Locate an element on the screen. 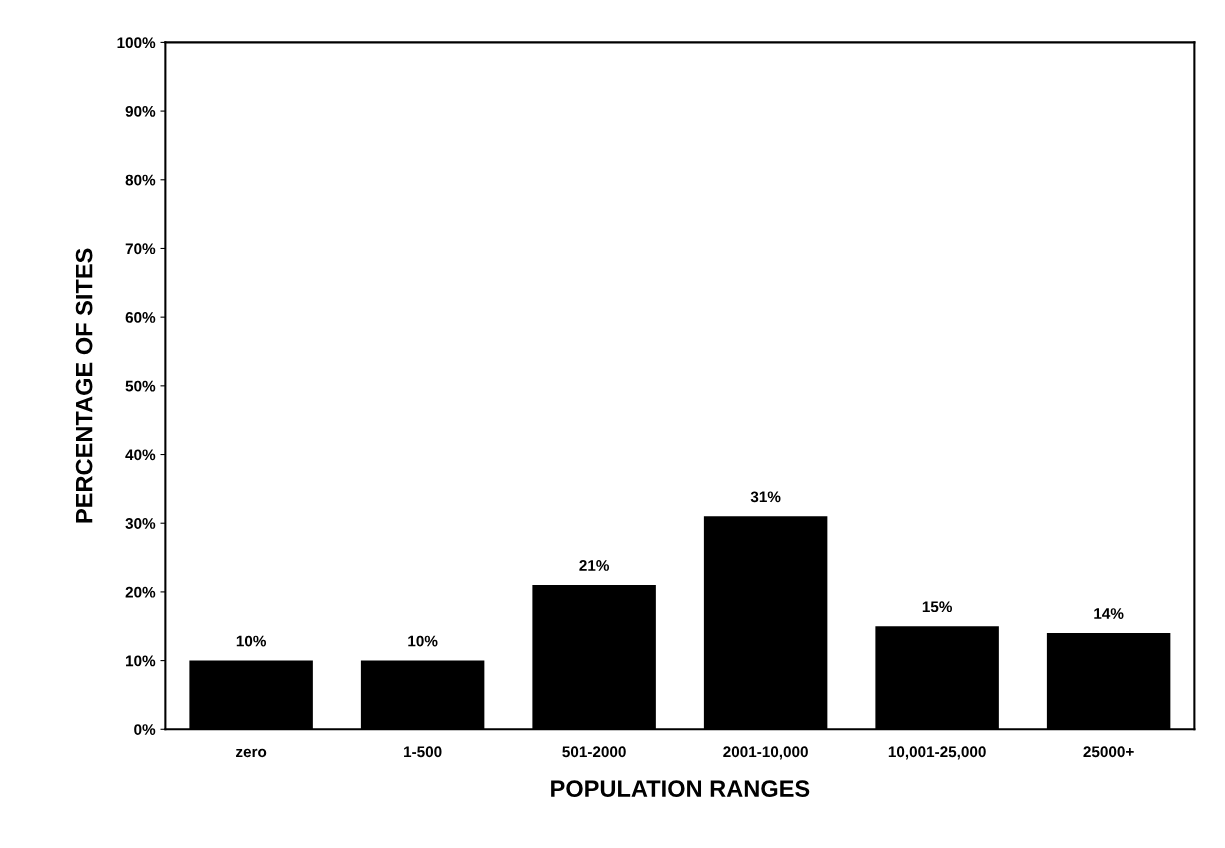 The image size is (1225, 848). y-tick-label: 90% is located at coordinates (140, 111).